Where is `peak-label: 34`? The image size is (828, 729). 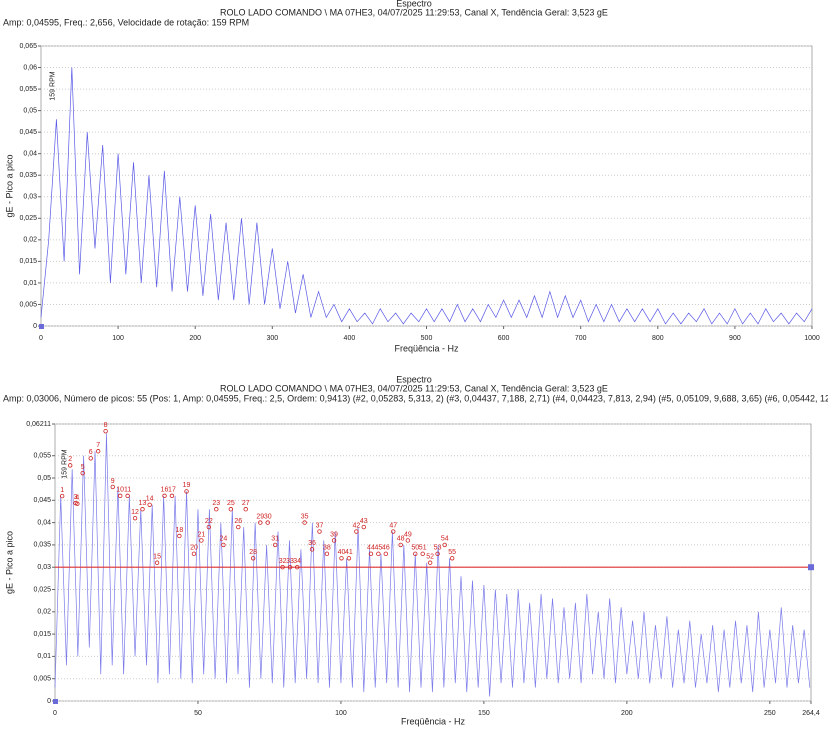
peak-label: 34 is located at coordinates (297, 561).